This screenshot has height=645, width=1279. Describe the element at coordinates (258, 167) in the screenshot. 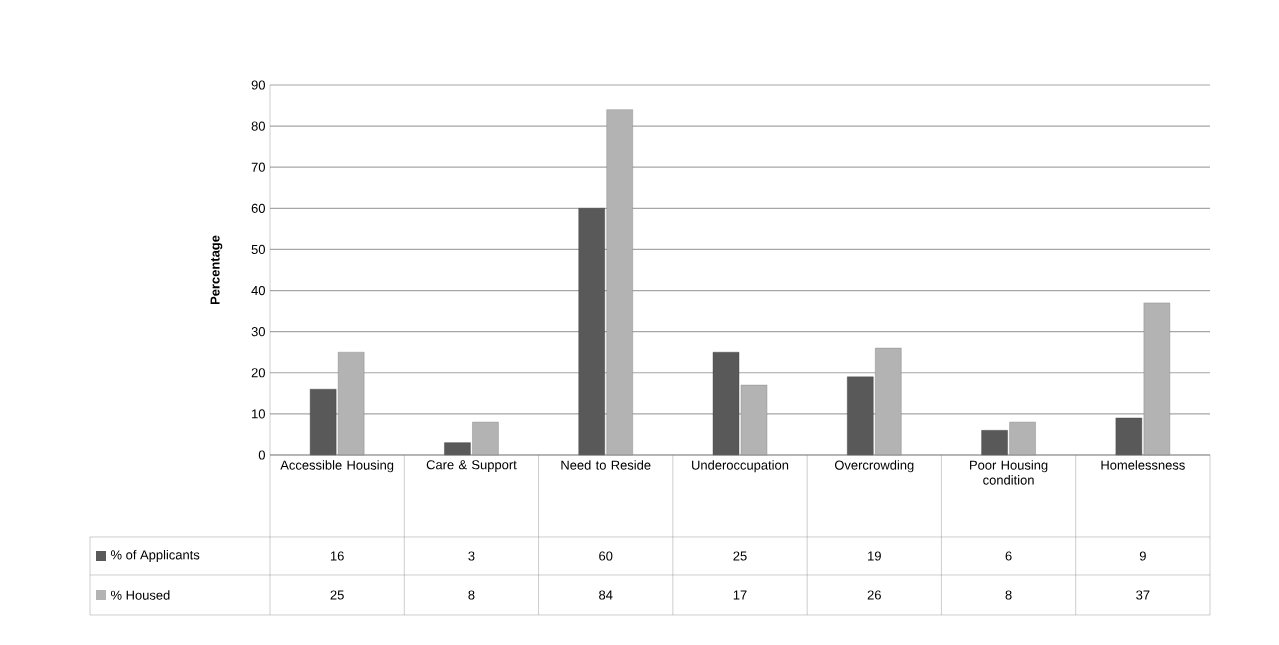

I see `y-tick-label: 70` at that location.